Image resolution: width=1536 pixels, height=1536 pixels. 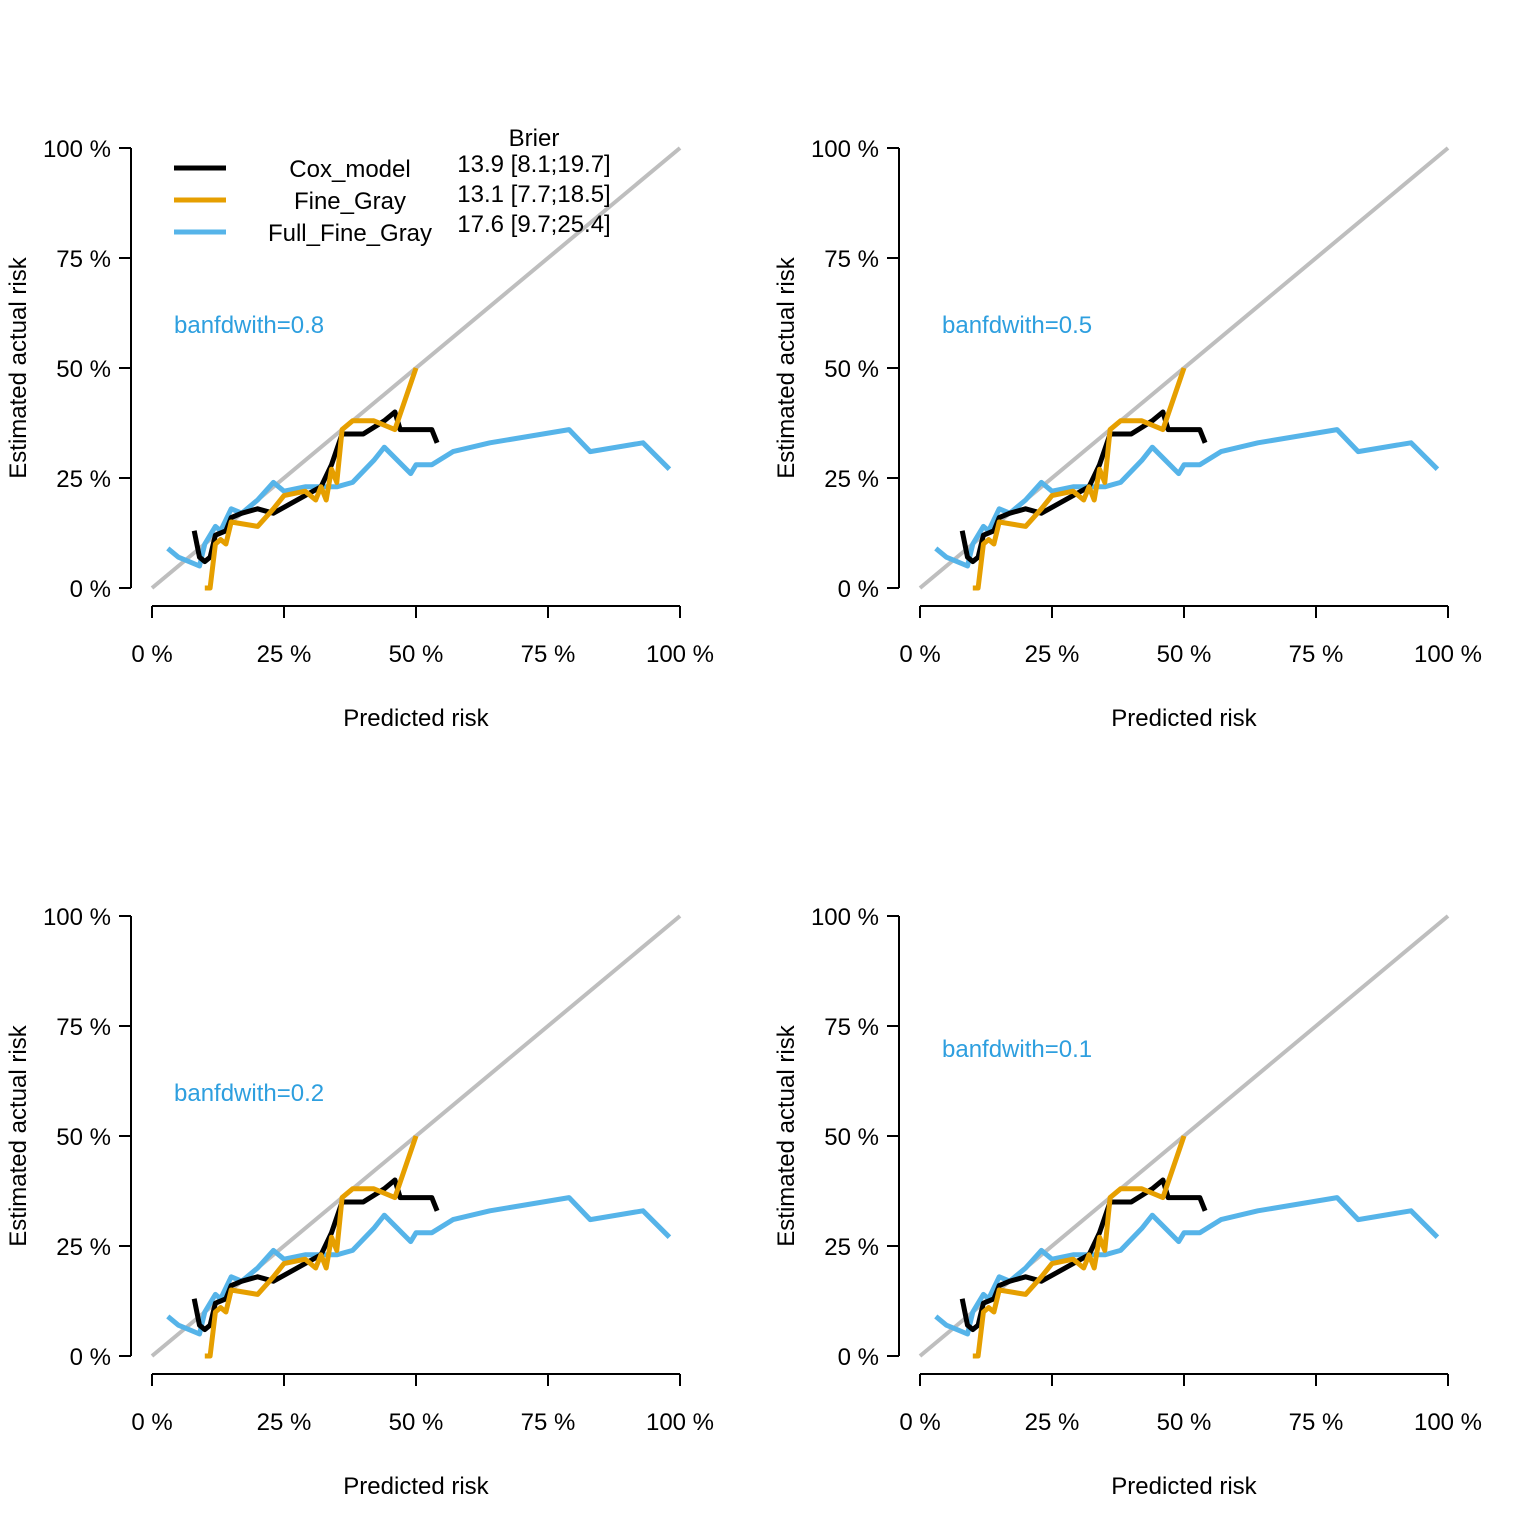 What do you see at coordinates (249, 1093) in the screenshot?
I see `bandwidth-annotation: banfdwith=0.2` at bounding box center [249, 1093].